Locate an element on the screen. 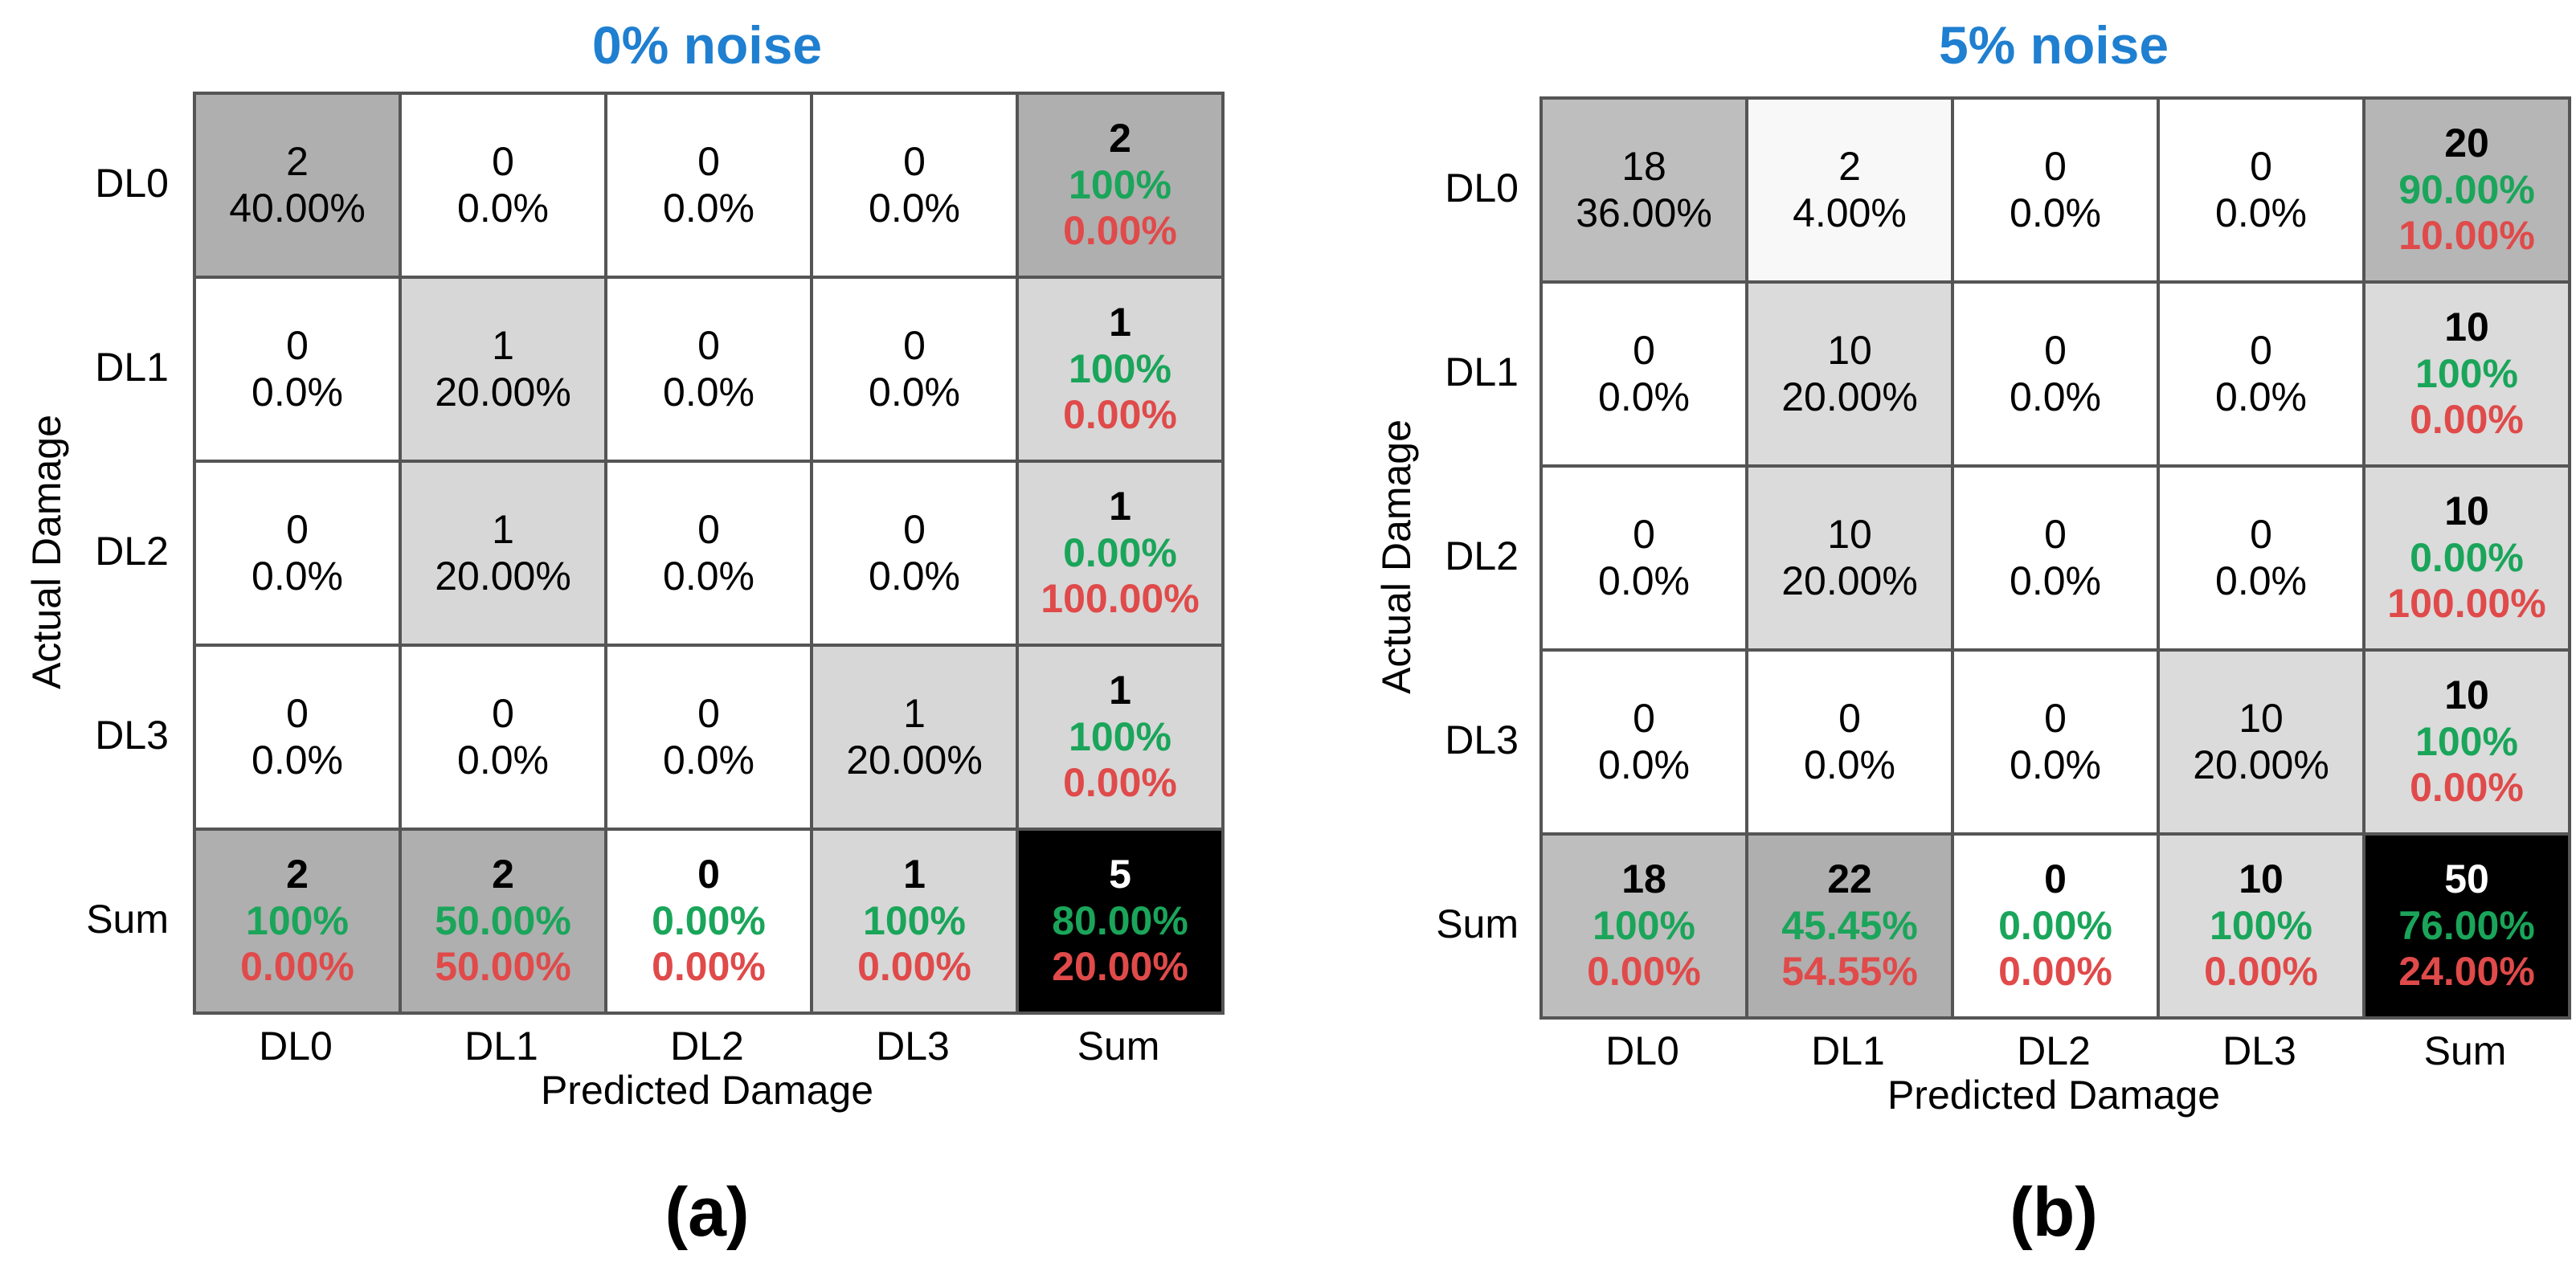 This screenshot has width=2576, height=1267. summary-cell: 1 100% 0.00% is located at coordinates (1120, 737).